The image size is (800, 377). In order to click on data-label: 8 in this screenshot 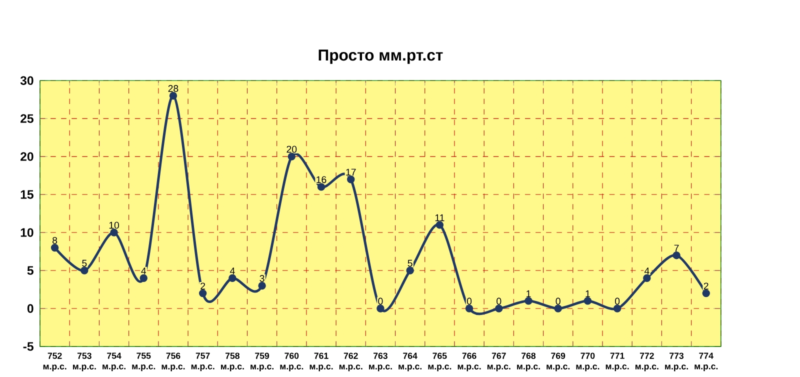, I will do `click(55, 240)`.